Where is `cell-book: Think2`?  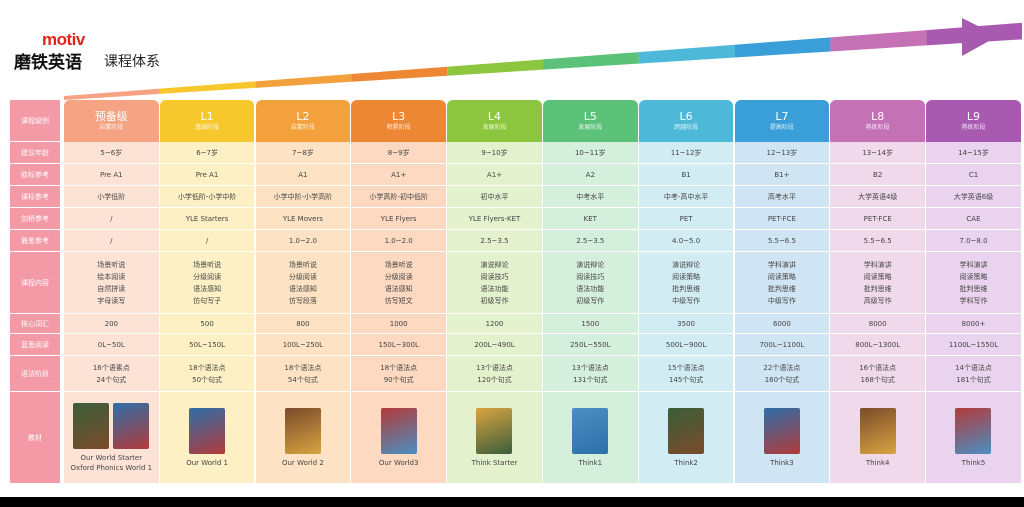 cell-book: Think2 is located at coordinates (686, 438).